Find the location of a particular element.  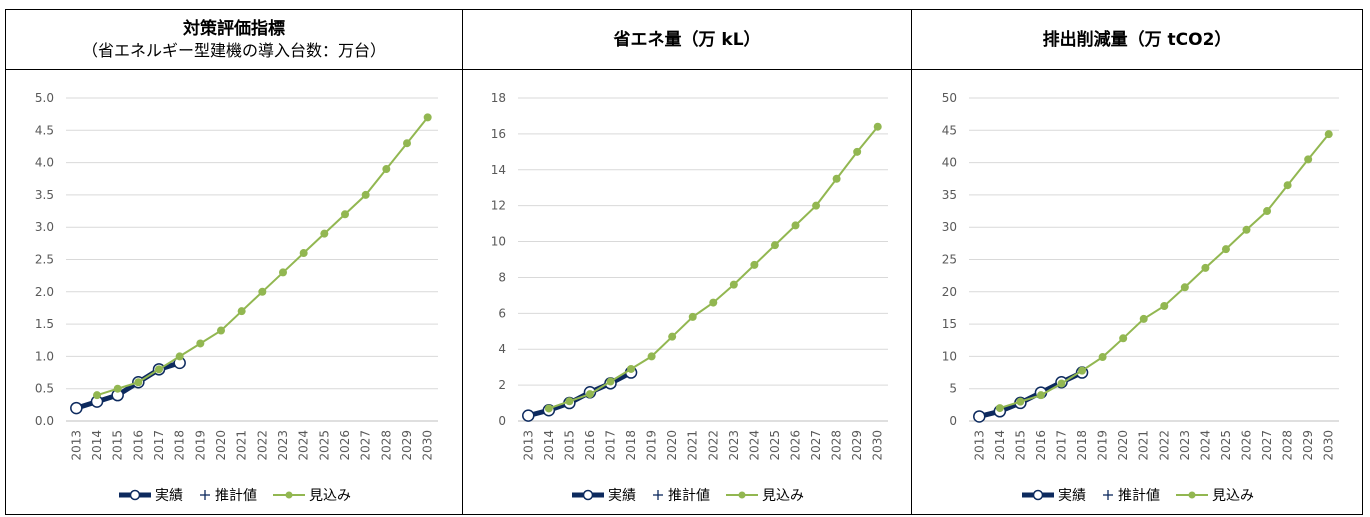

y-tick-label: 18 is located at coordinates (498, 98).